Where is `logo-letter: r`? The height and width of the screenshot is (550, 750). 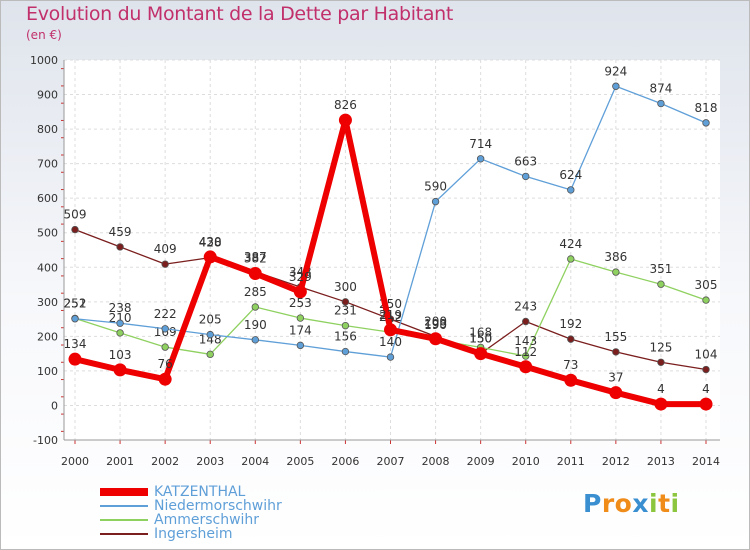 logo-letter: r is located at coordinates (608, 503).